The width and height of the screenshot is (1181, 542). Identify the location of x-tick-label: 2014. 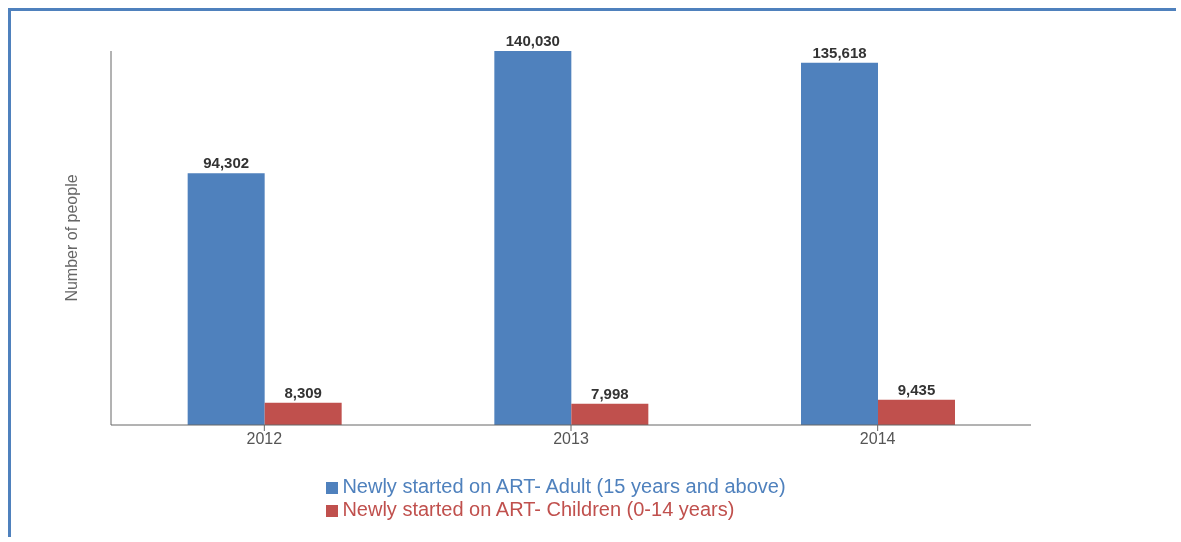
(877, 439).